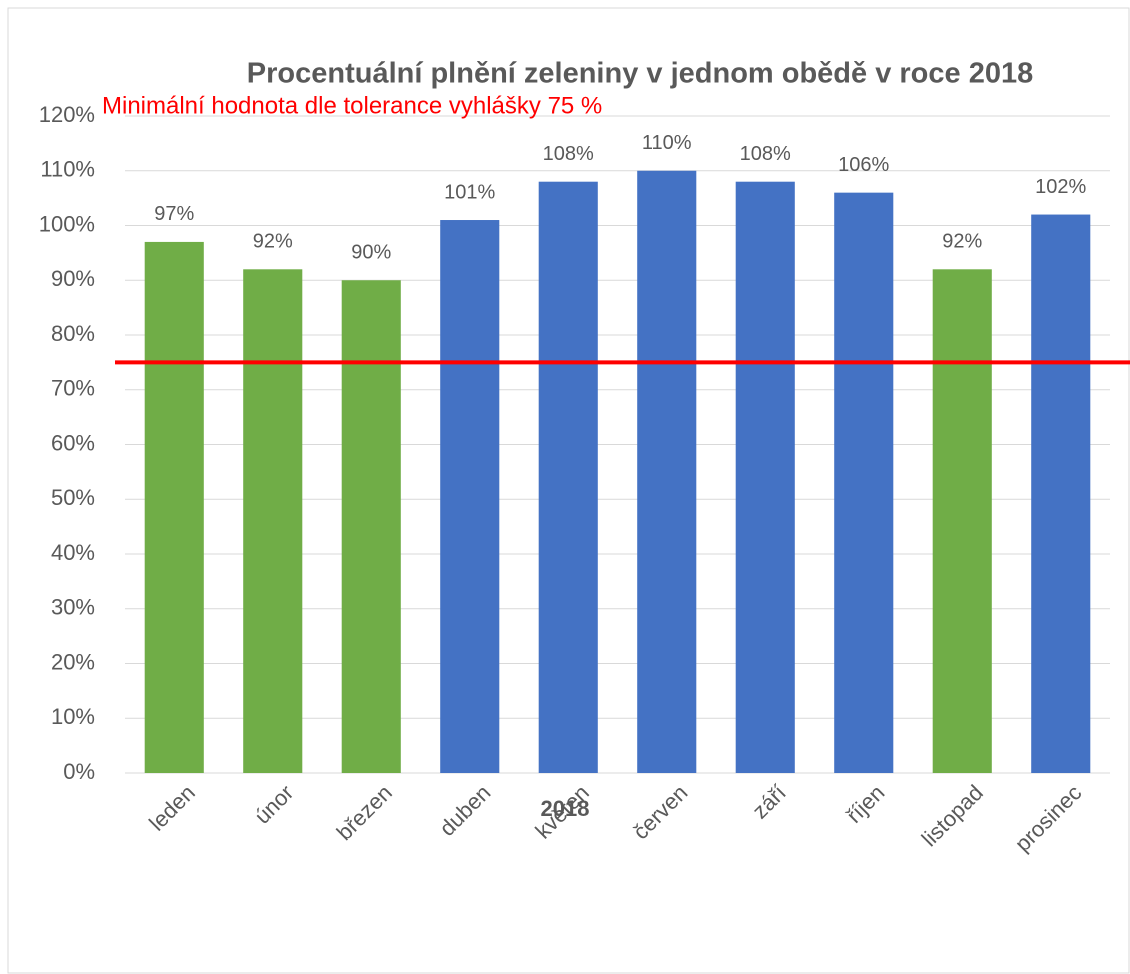  I want to click on data-label: 106%, so click(863, 165).